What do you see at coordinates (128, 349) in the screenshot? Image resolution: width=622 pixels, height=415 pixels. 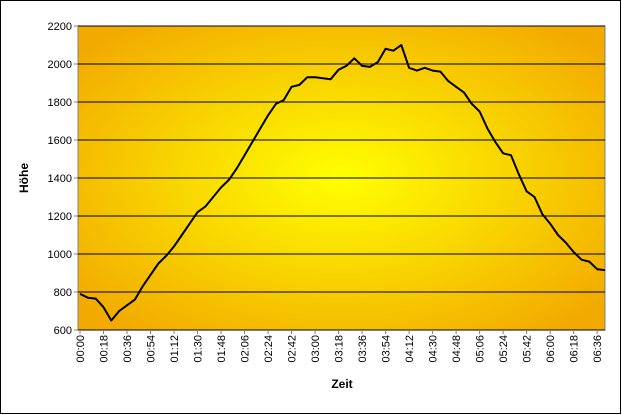 I see `x-tick-label: 00:36` at bounding box center [128, 349].